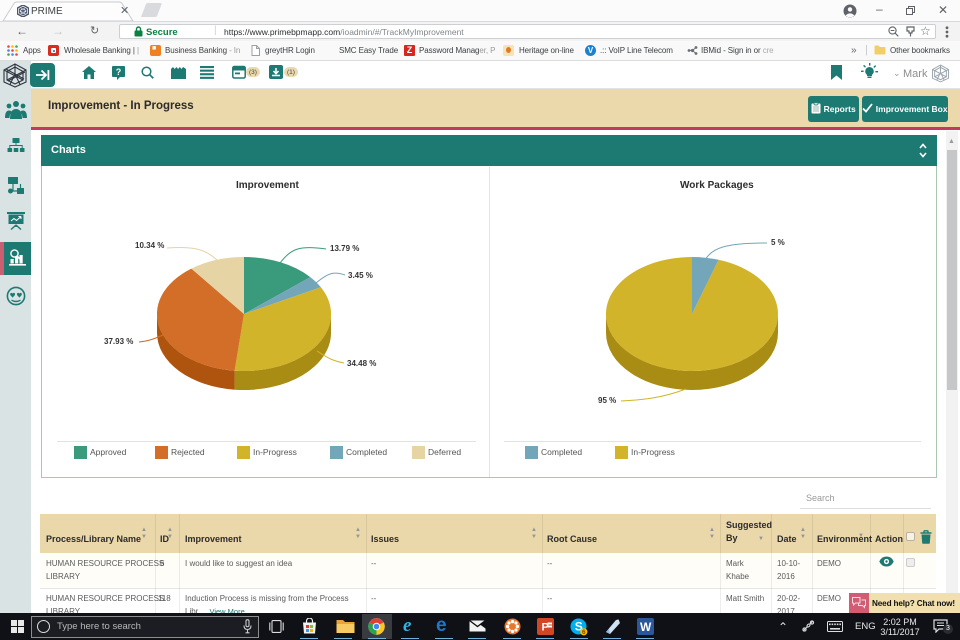 The image size is (960, 640). Describe the element at coordinates (584, 632) in the screenshot. I see `svg-text: 6` at that location.